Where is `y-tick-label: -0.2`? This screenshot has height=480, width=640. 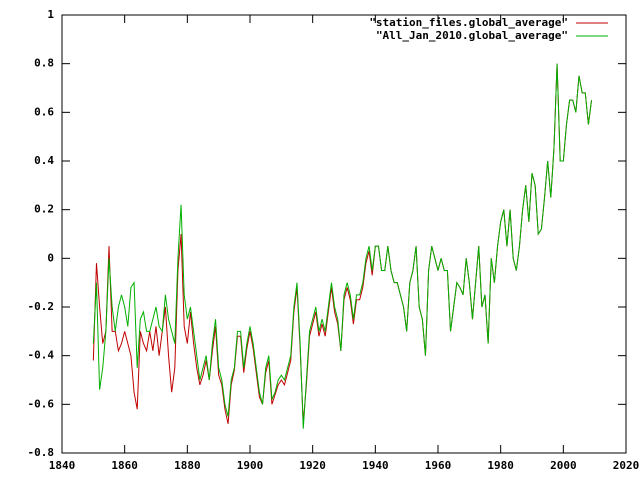 y-tick-label: -0.2 is located at coordinates (41, 306).